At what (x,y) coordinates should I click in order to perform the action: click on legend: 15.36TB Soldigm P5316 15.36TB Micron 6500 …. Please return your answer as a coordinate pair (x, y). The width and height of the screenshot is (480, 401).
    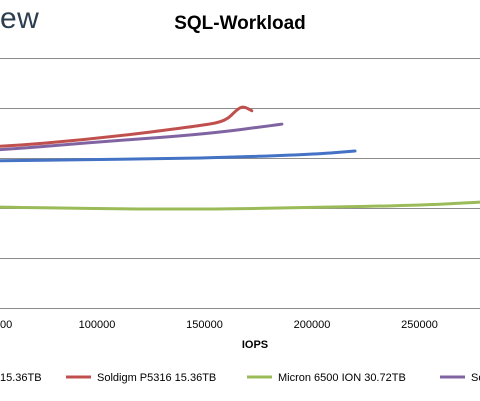
    Looking at the image, I should click on (240, 378).